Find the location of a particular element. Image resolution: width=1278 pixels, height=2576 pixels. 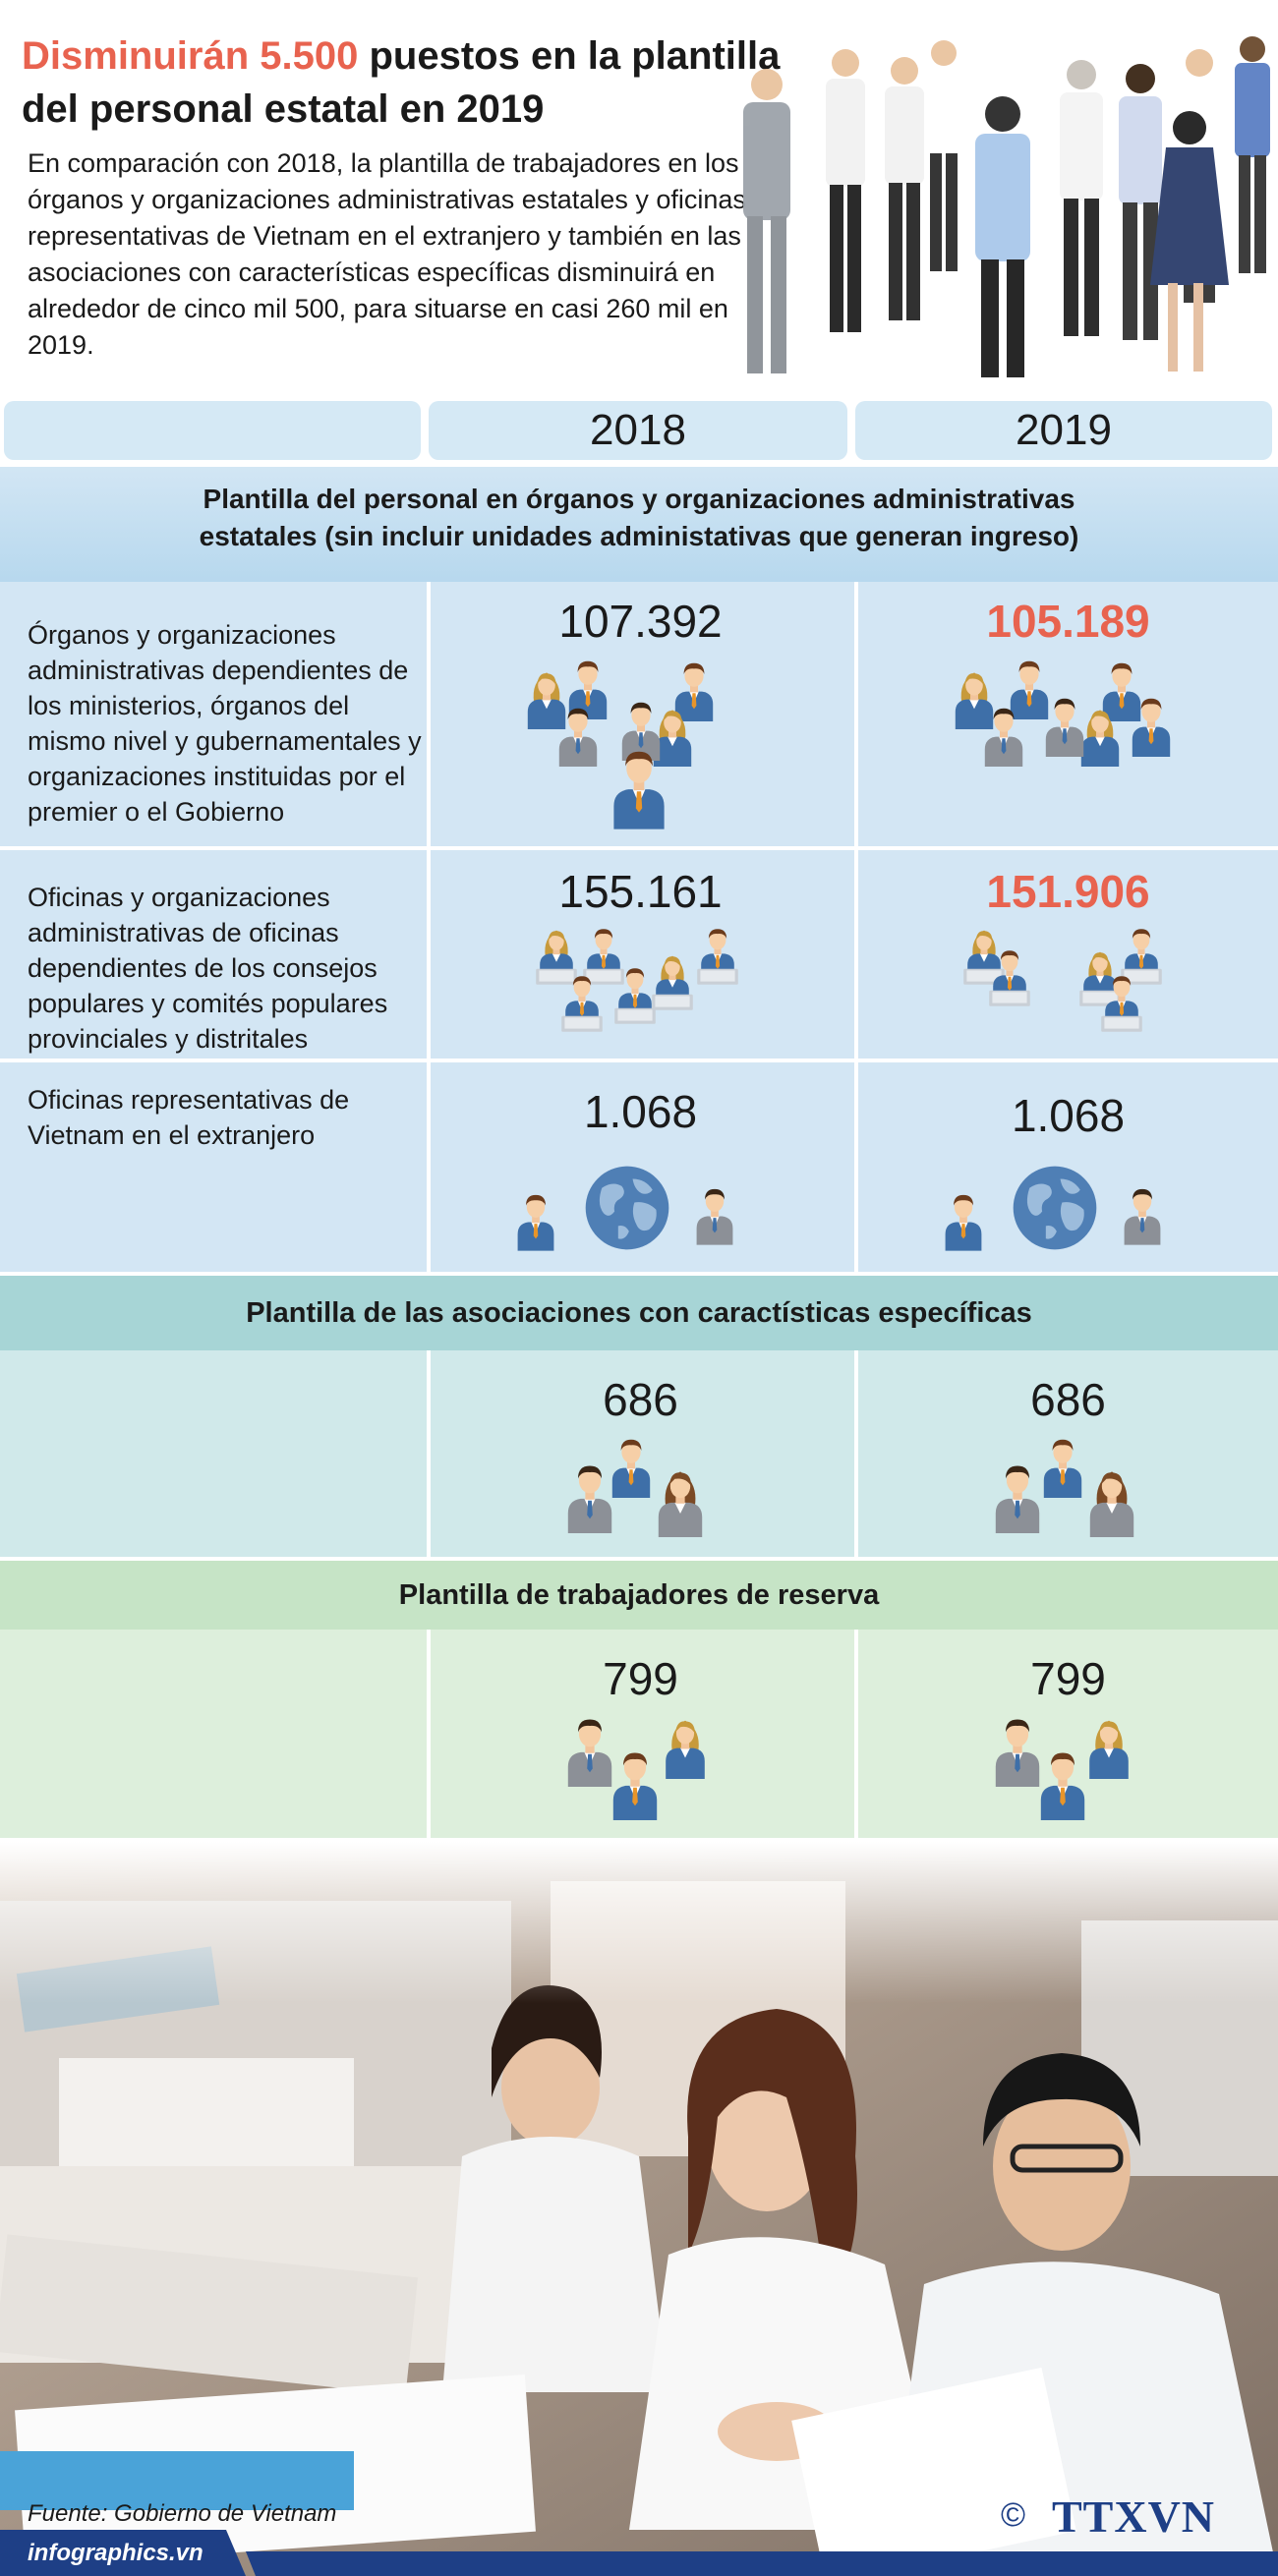

source-note: Fuente: Gobierno de Vietnam is located at coordinates (182, 2514).